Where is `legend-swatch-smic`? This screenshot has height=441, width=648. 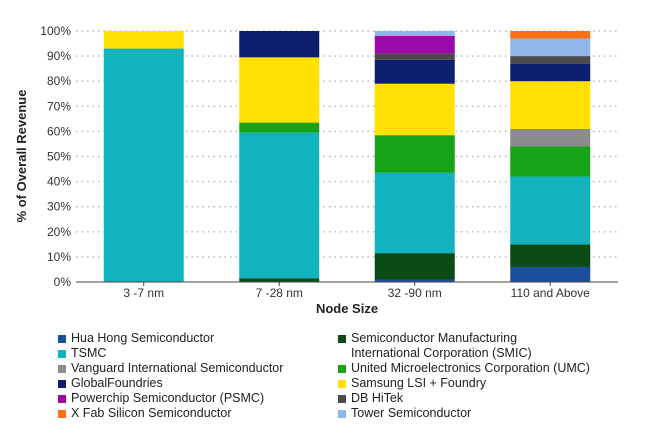 legend-swatch-smic is located at coordinates (342, 339).